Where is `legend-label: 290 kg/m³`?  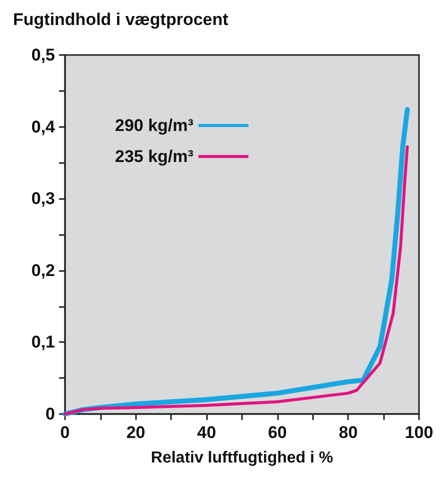
legend-label: 290 kg/m³ is located at coordinates (154, 125).